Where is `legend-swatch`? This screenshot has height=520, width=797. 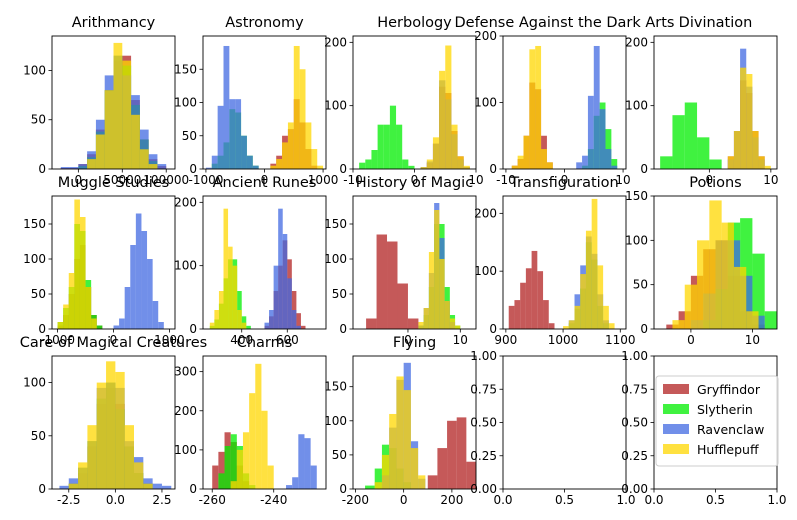 legend-swatch is located at coordinates (676, 389).